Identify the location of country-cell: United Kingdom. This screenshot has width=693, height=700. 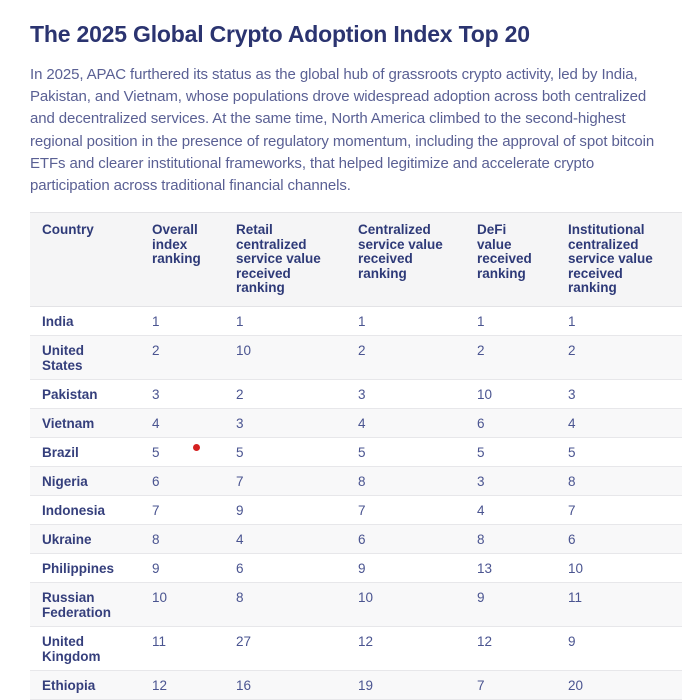
(85, 648).